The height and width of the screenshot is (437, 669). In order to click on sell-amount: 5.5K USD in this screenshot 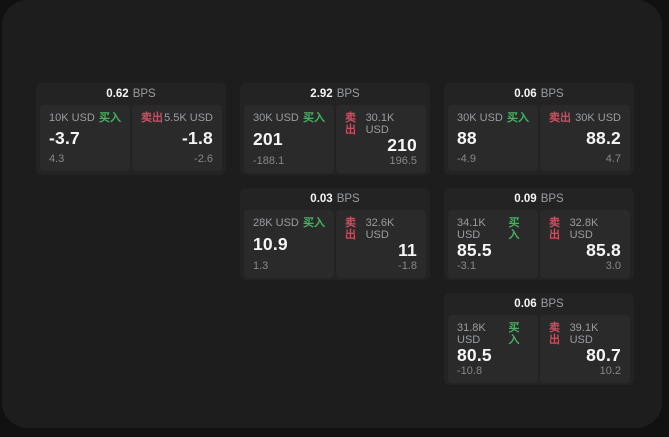, I will do `click(188, 118)`.